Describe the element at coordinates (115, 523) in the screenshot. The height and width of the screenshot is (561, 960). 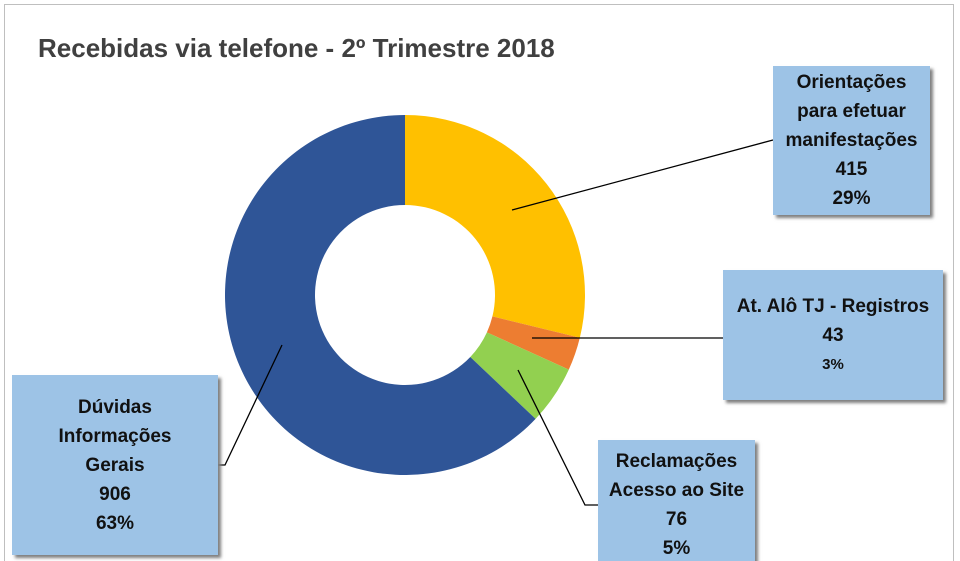
I see `percent-label: 63%` at that location.